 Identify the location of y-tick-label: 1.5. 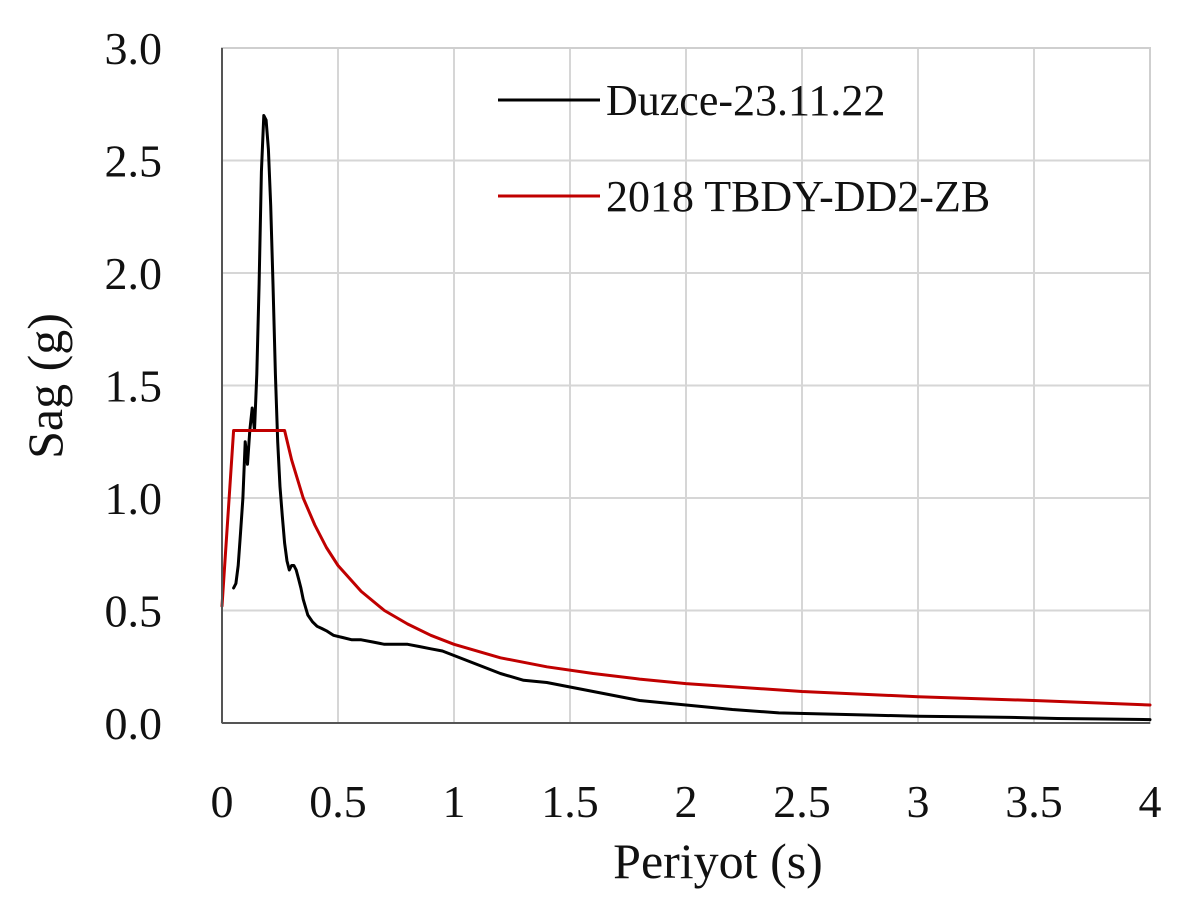
(134, 386).